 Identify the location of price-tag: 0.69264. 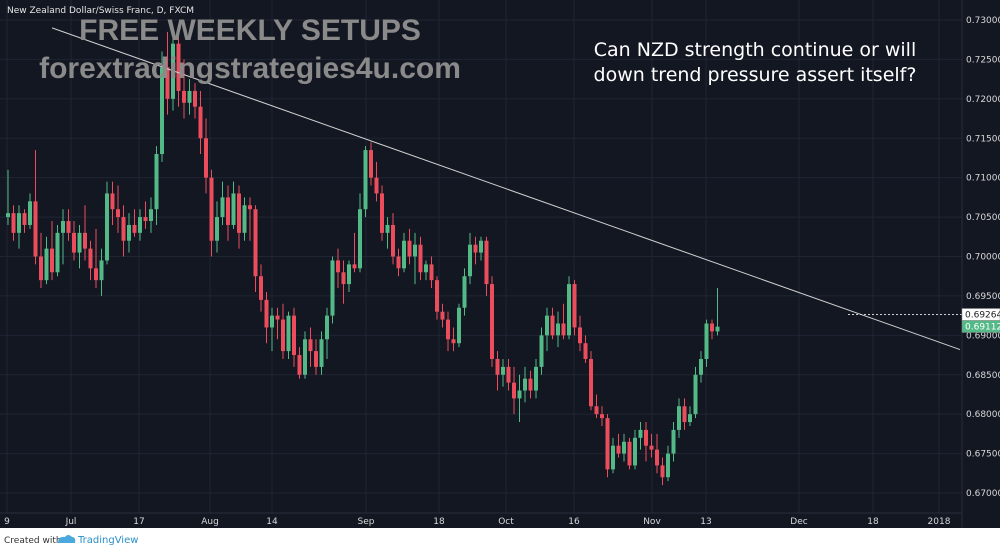
(980, 314).